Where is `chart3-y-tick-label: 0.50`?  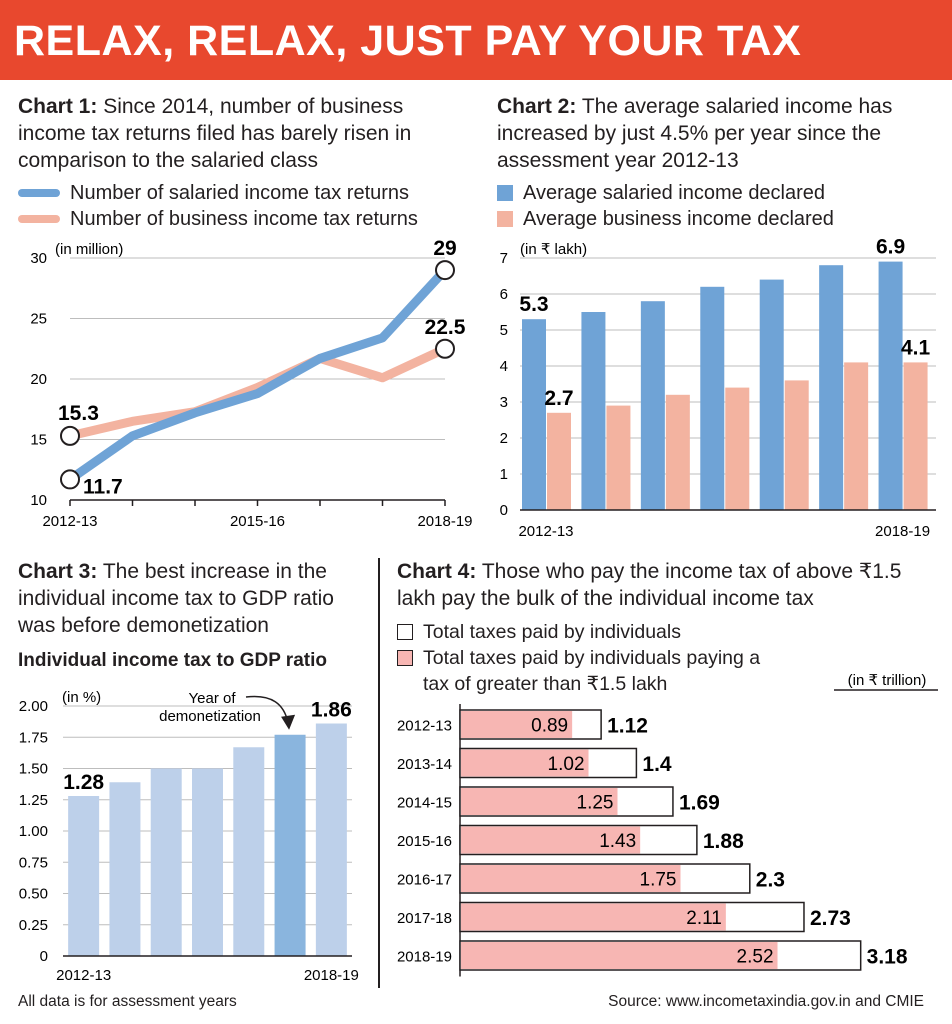 chart3-y-tick-label: 0.50 is located at coordinates (33, 894).